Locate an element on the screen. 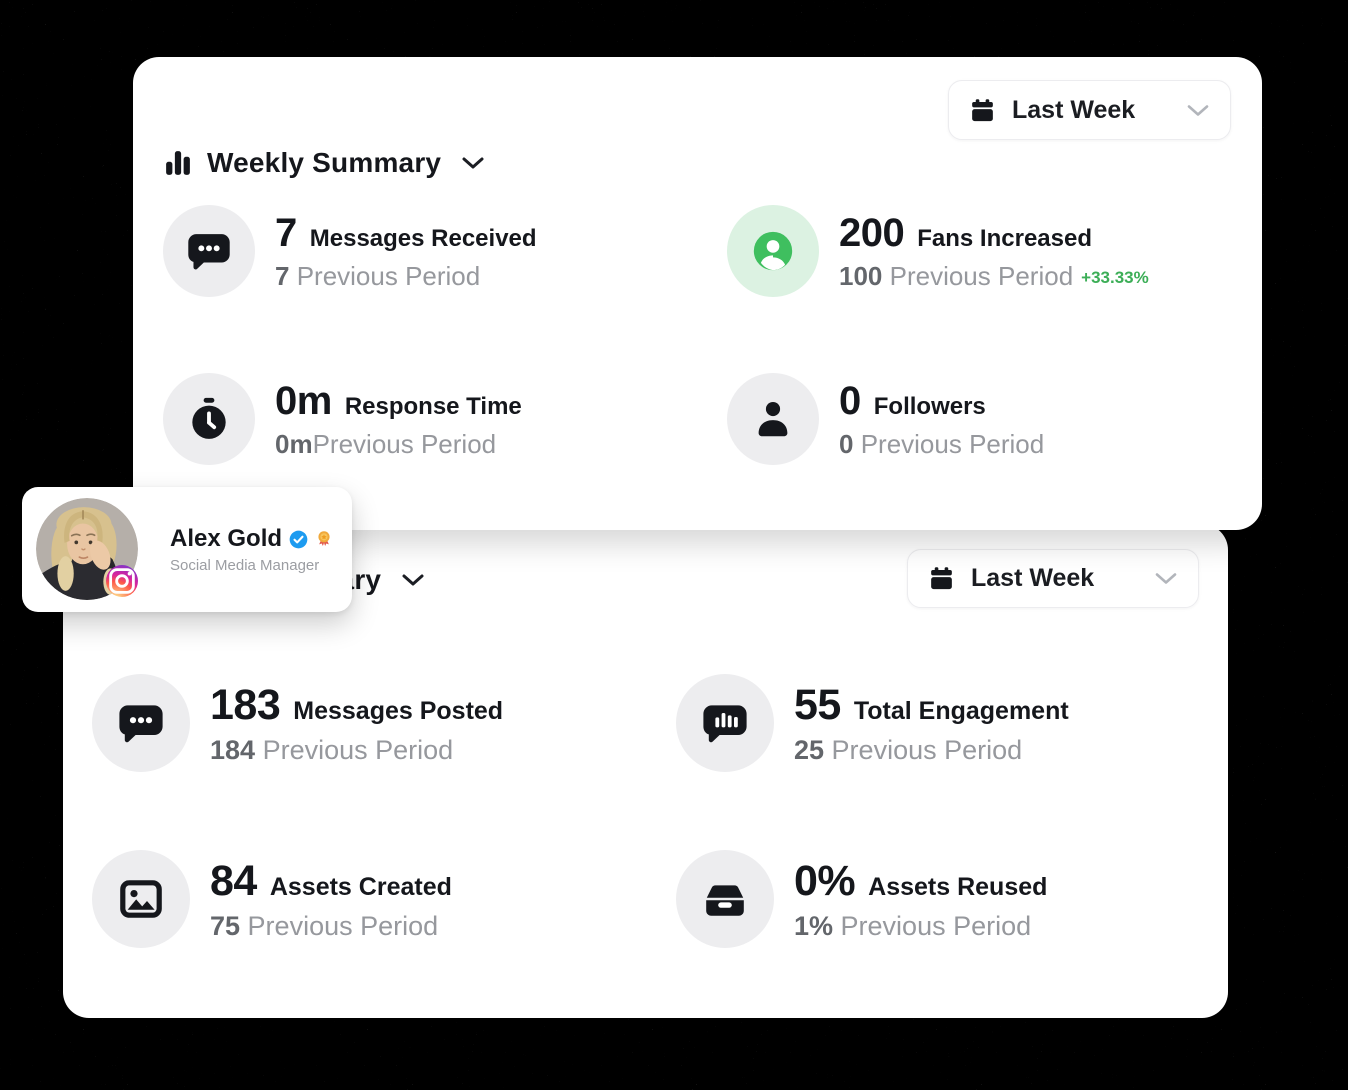 The image size is (1348, 1090). stat-total-engagement: 55 Total Engagement 25 Previous Period is located at coordinates (872, 723).